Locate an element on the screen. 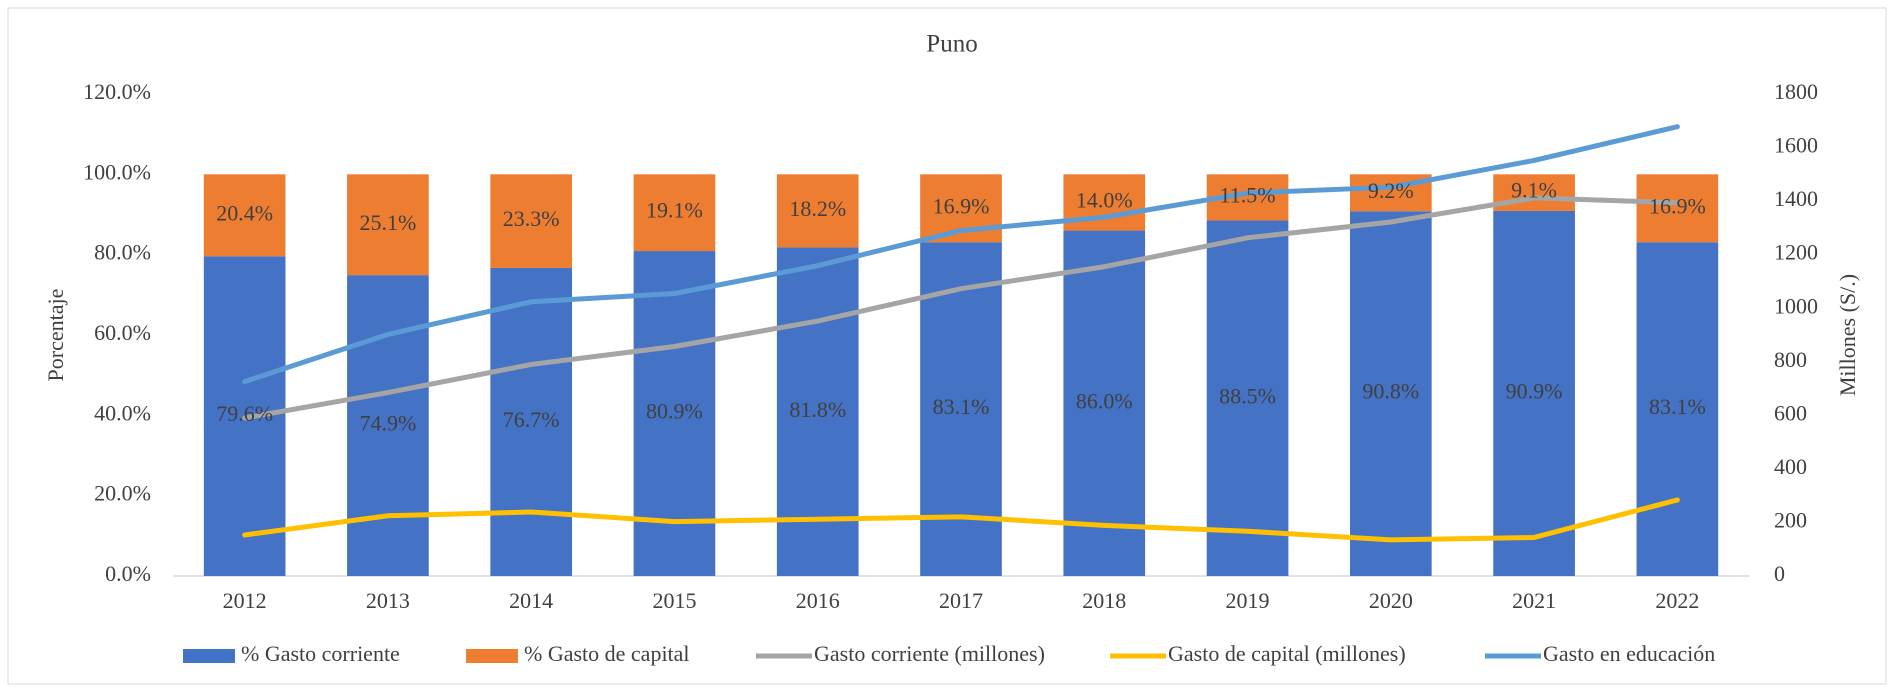 Image resolution: width=1894 pixels, height=688 pixels. x-tick-label: 2022 is located at coordinates (1677, 600).